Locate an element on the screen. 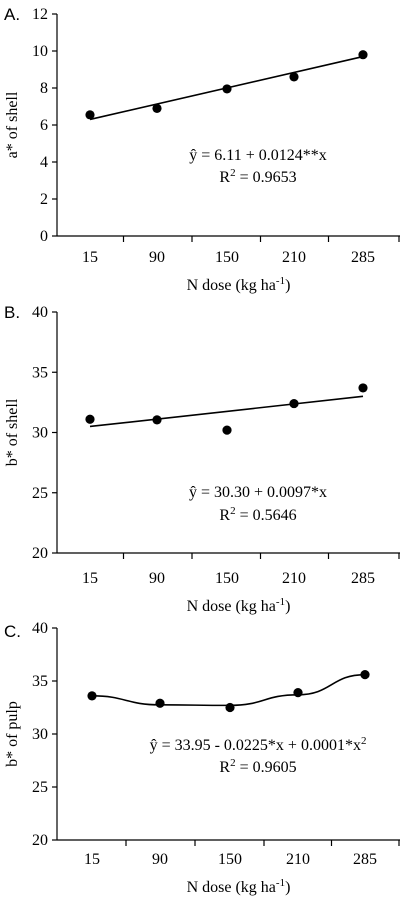 The width and height of the screenshot is (400, 900). r-squared: R2 = 0.5646 is located at coordinates (257, 514).